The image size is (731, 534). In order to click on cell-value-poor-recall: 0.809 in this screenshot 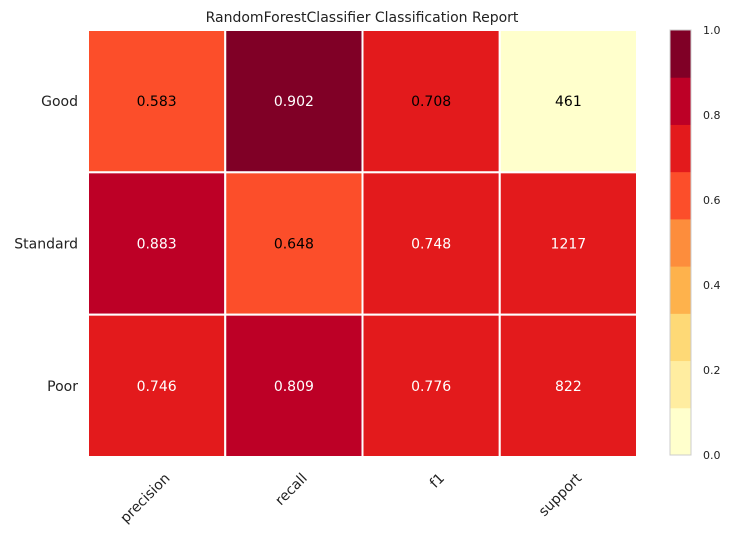, I will do `click(294, 387)`.